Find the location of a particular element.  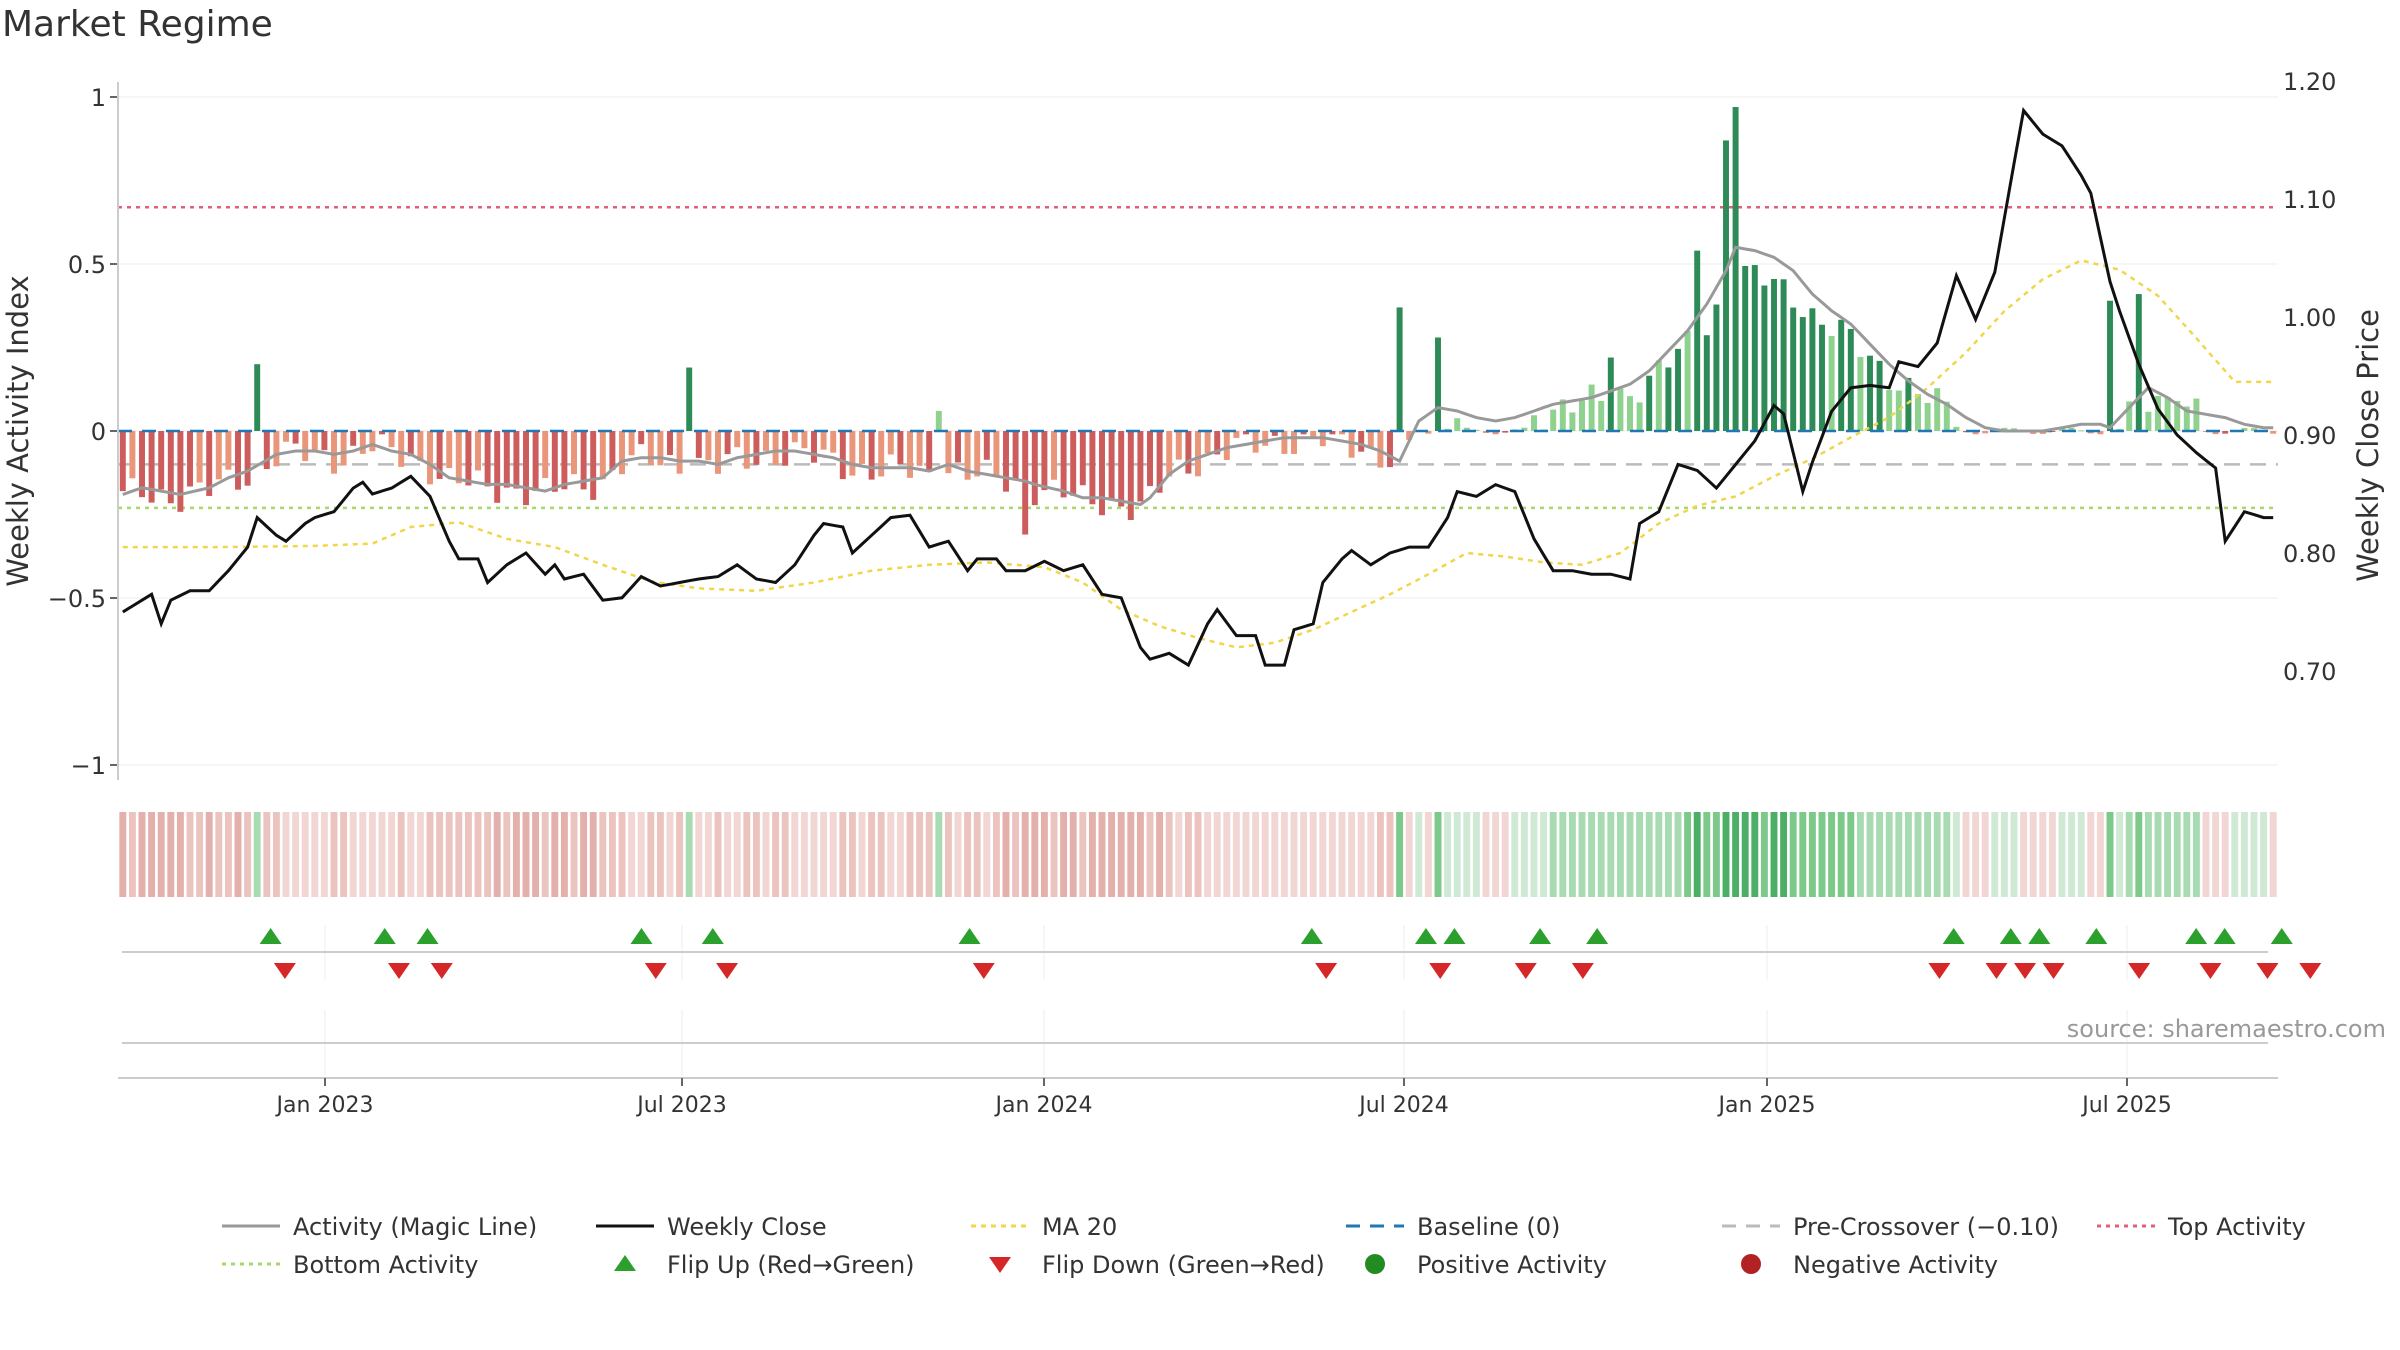

y-left-tick-label: 0 is located at coordinates (98, 432).